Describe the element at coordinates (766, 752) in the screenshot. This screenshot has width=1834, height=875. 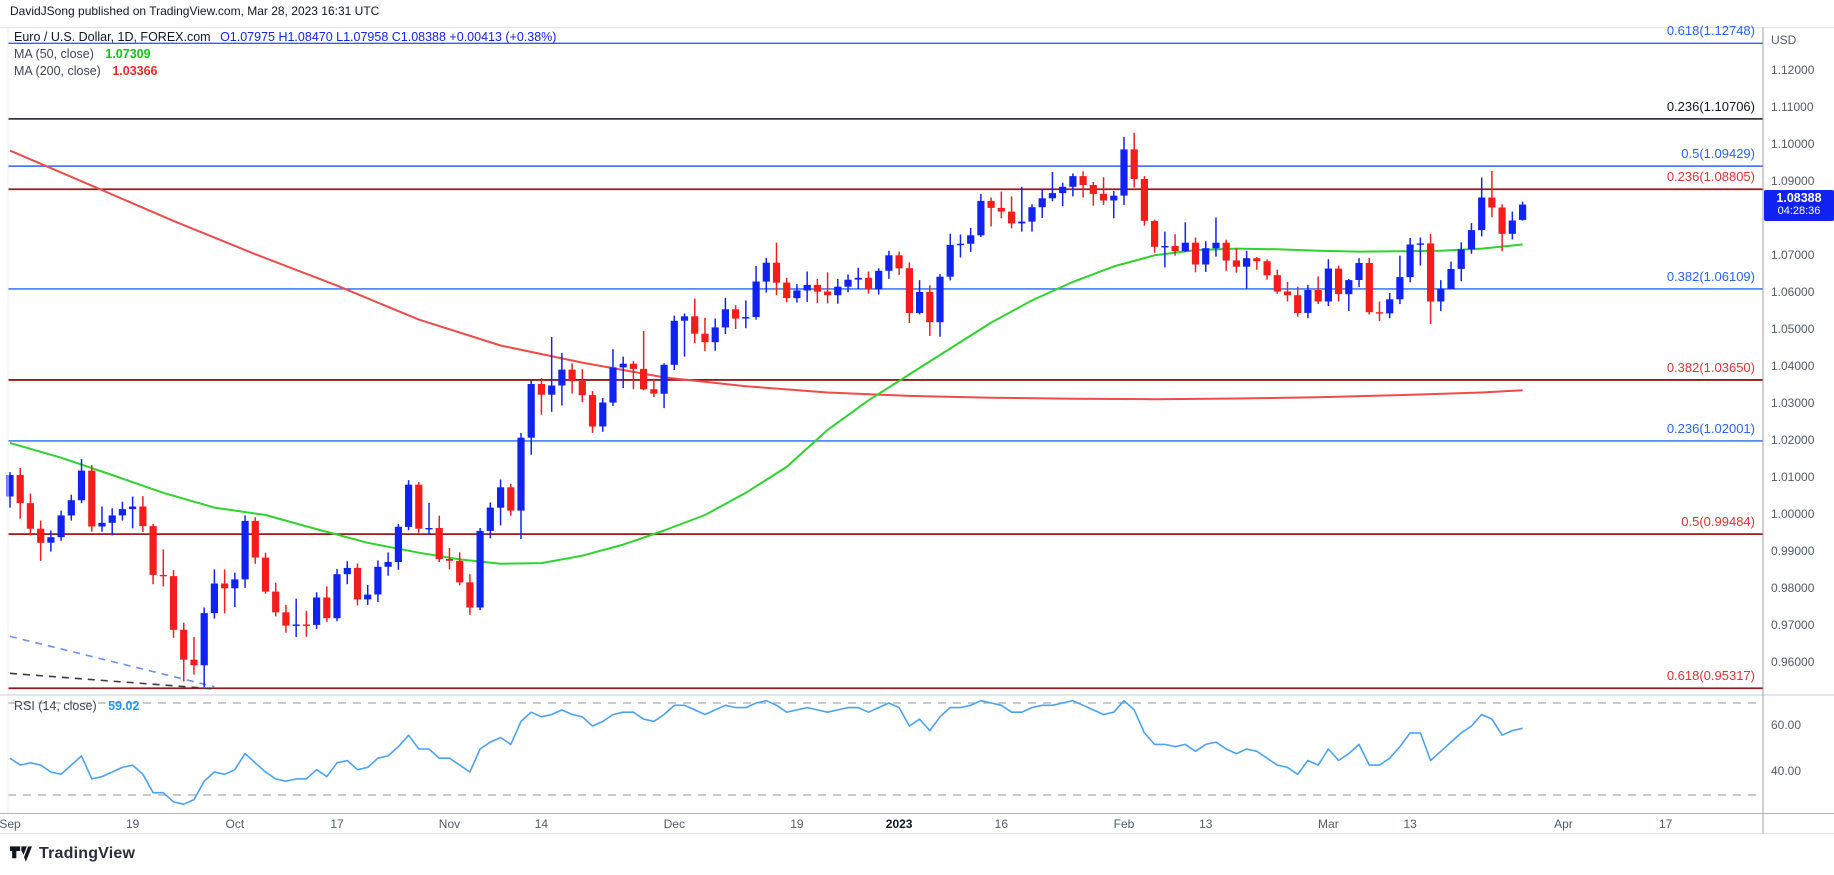
I see `rsi-curve` at that location.